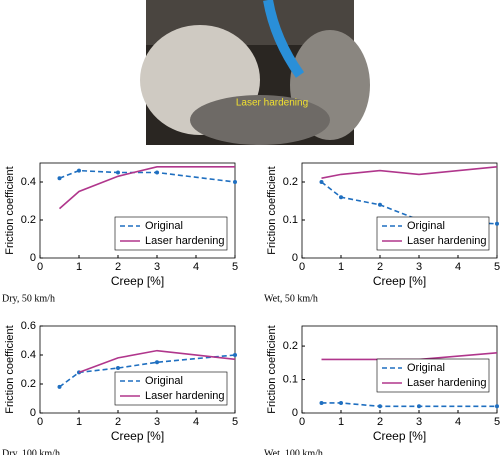  What do you see at coordinates (28, 326) in the screenshot?
I see `y-tick-label: 0.6` at bounding box center [28, 326].